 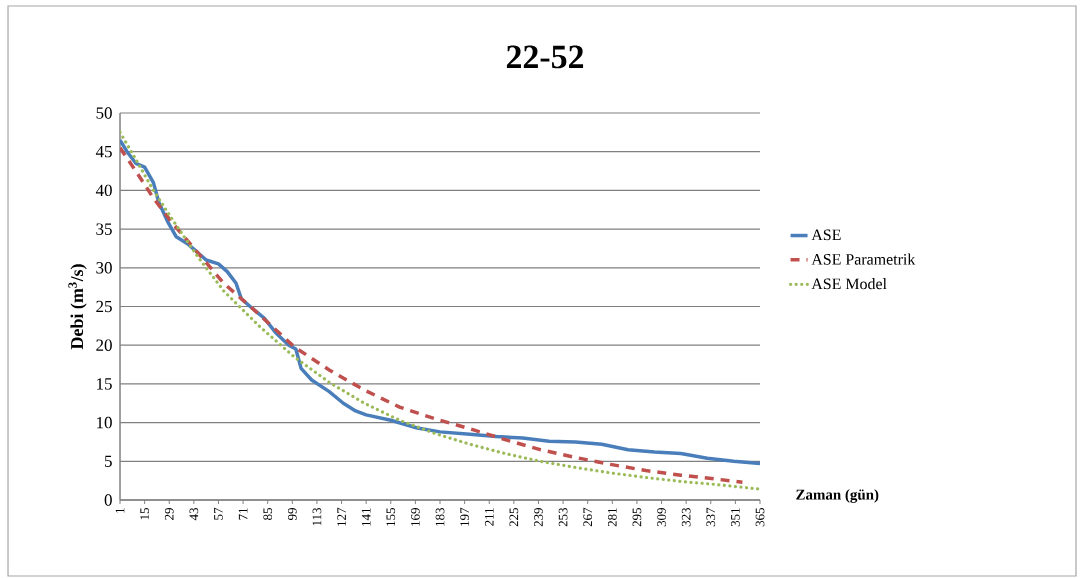 I want to click on y-tick-label: 45, so click(x=103, y=152).